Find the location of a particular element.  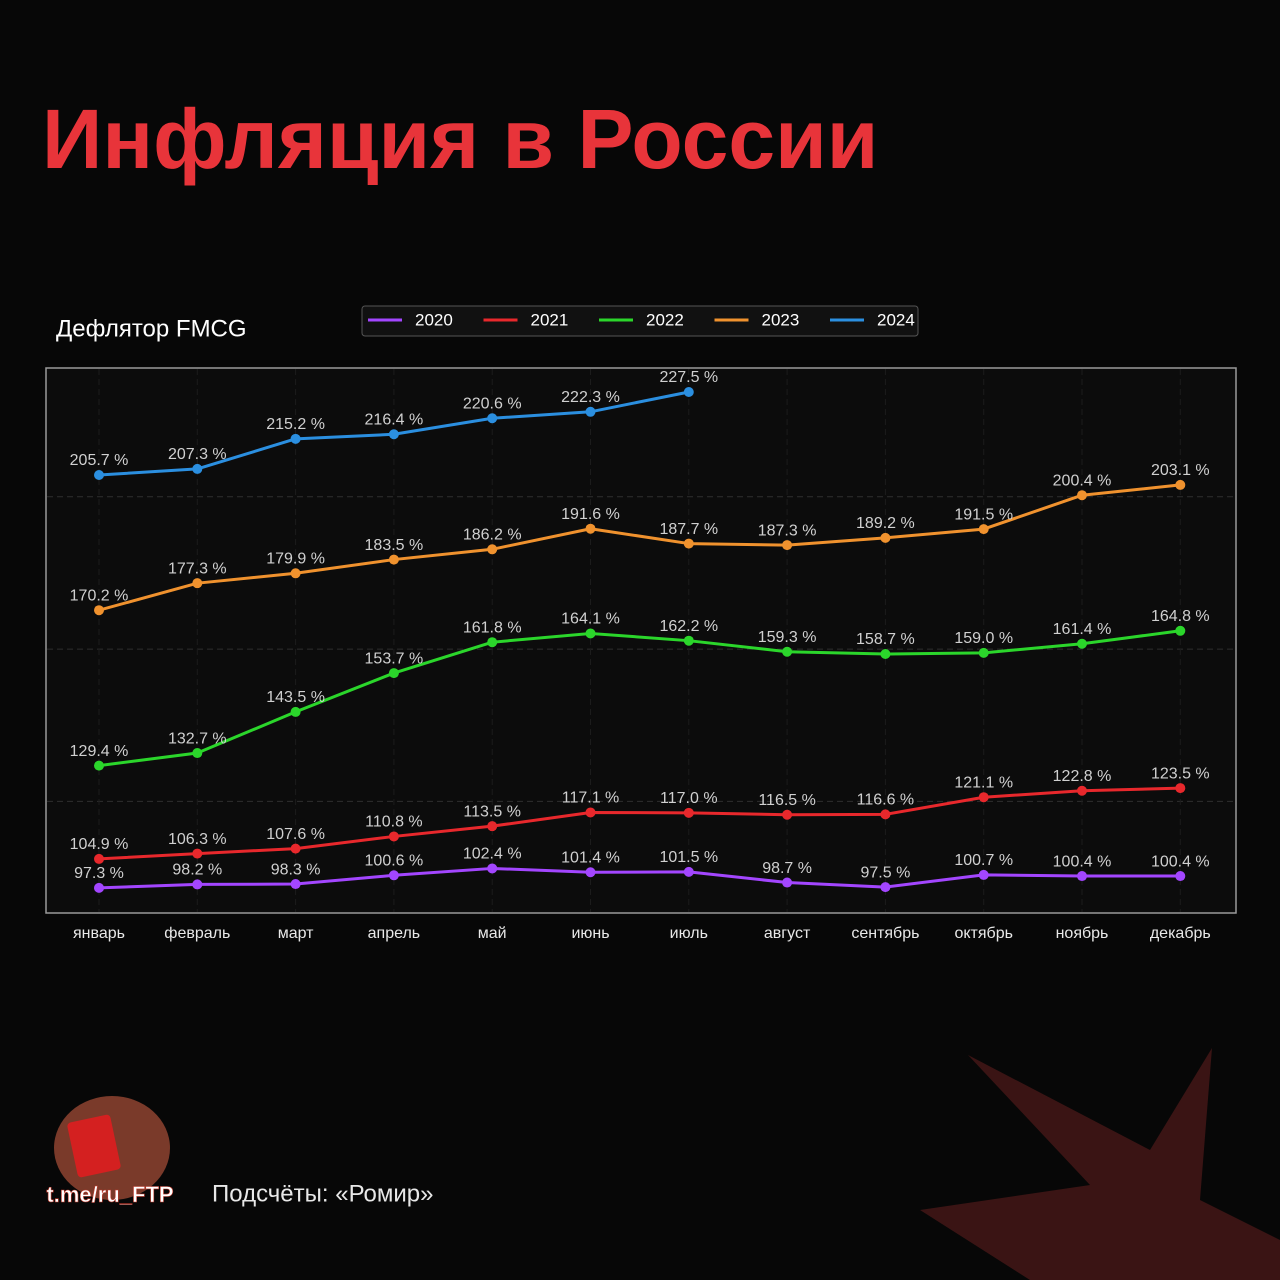

title: Инфляция в России is located at coordinates (460, 139).